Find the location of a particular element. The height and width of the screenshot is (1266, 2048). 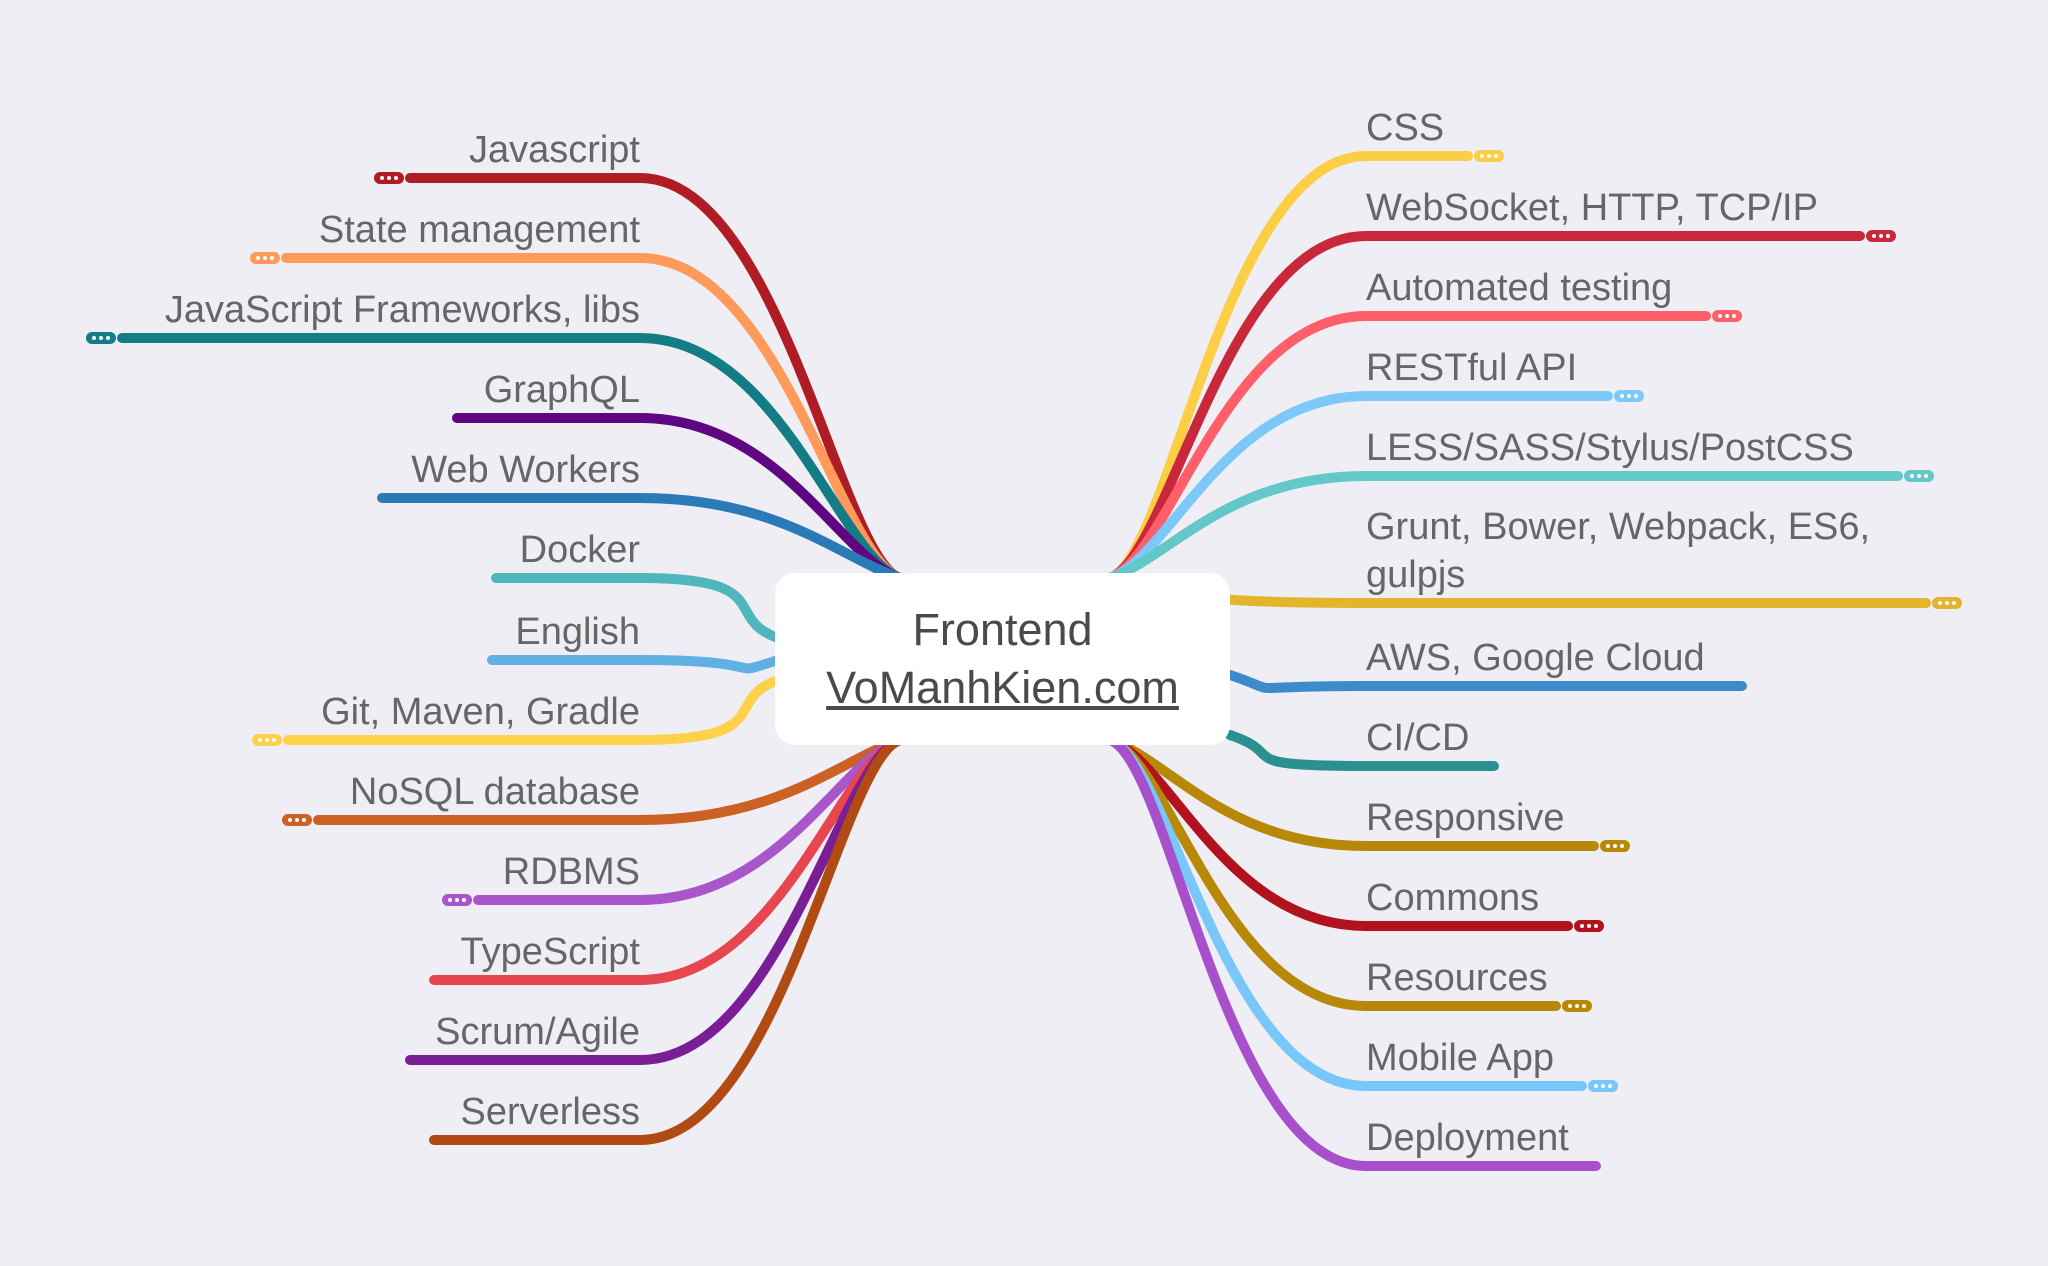

branch-label-left: JavaScript Frameworks, libs is located at coordinates (402, 310).